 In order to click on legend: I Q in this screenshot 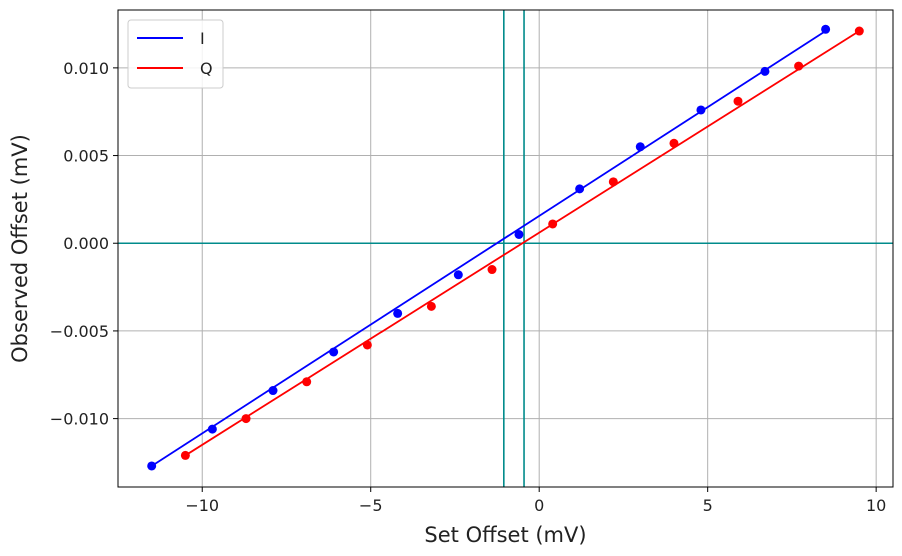, I will do `click(175, 54)`.